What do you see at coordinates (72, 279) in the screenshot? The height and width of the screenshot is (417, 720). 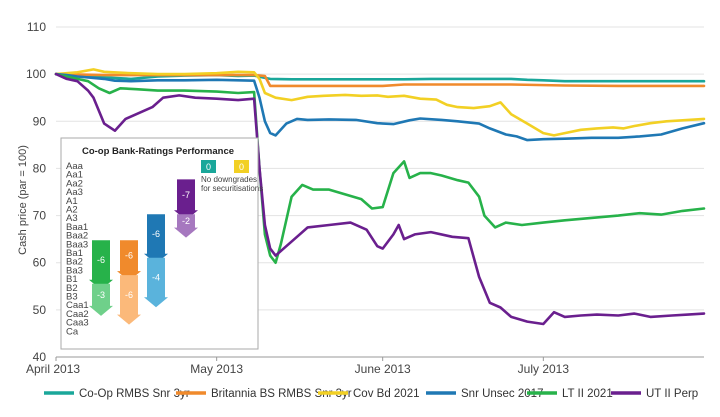 I see `inset-rating-b1: B1` at bounding box center [72, 279].